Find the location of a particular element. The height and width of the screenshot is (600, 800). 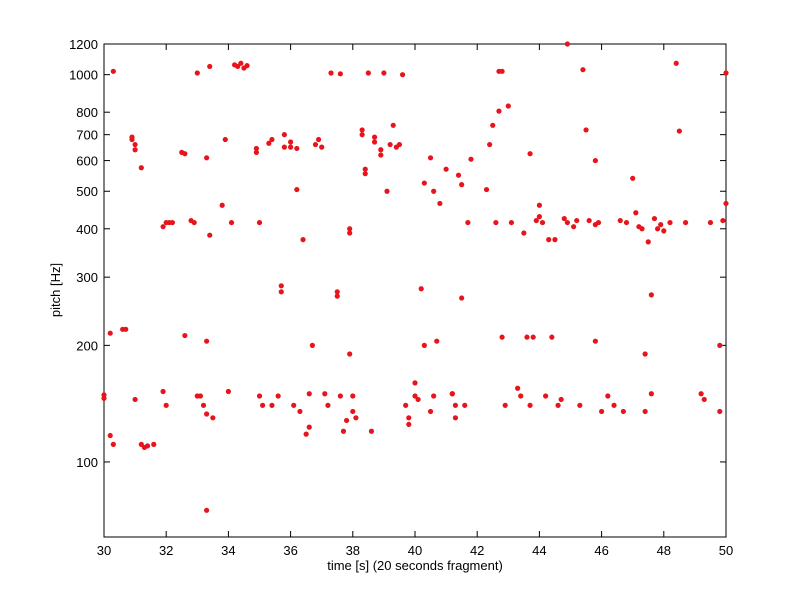

x-tick-label: 34 is located at coordinates (228, 550).